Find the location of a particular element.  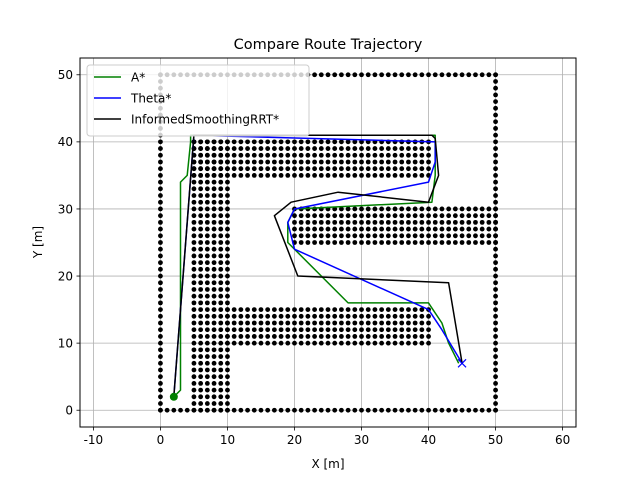

y-tick-label: 30 is located at coordinates (65, 209).